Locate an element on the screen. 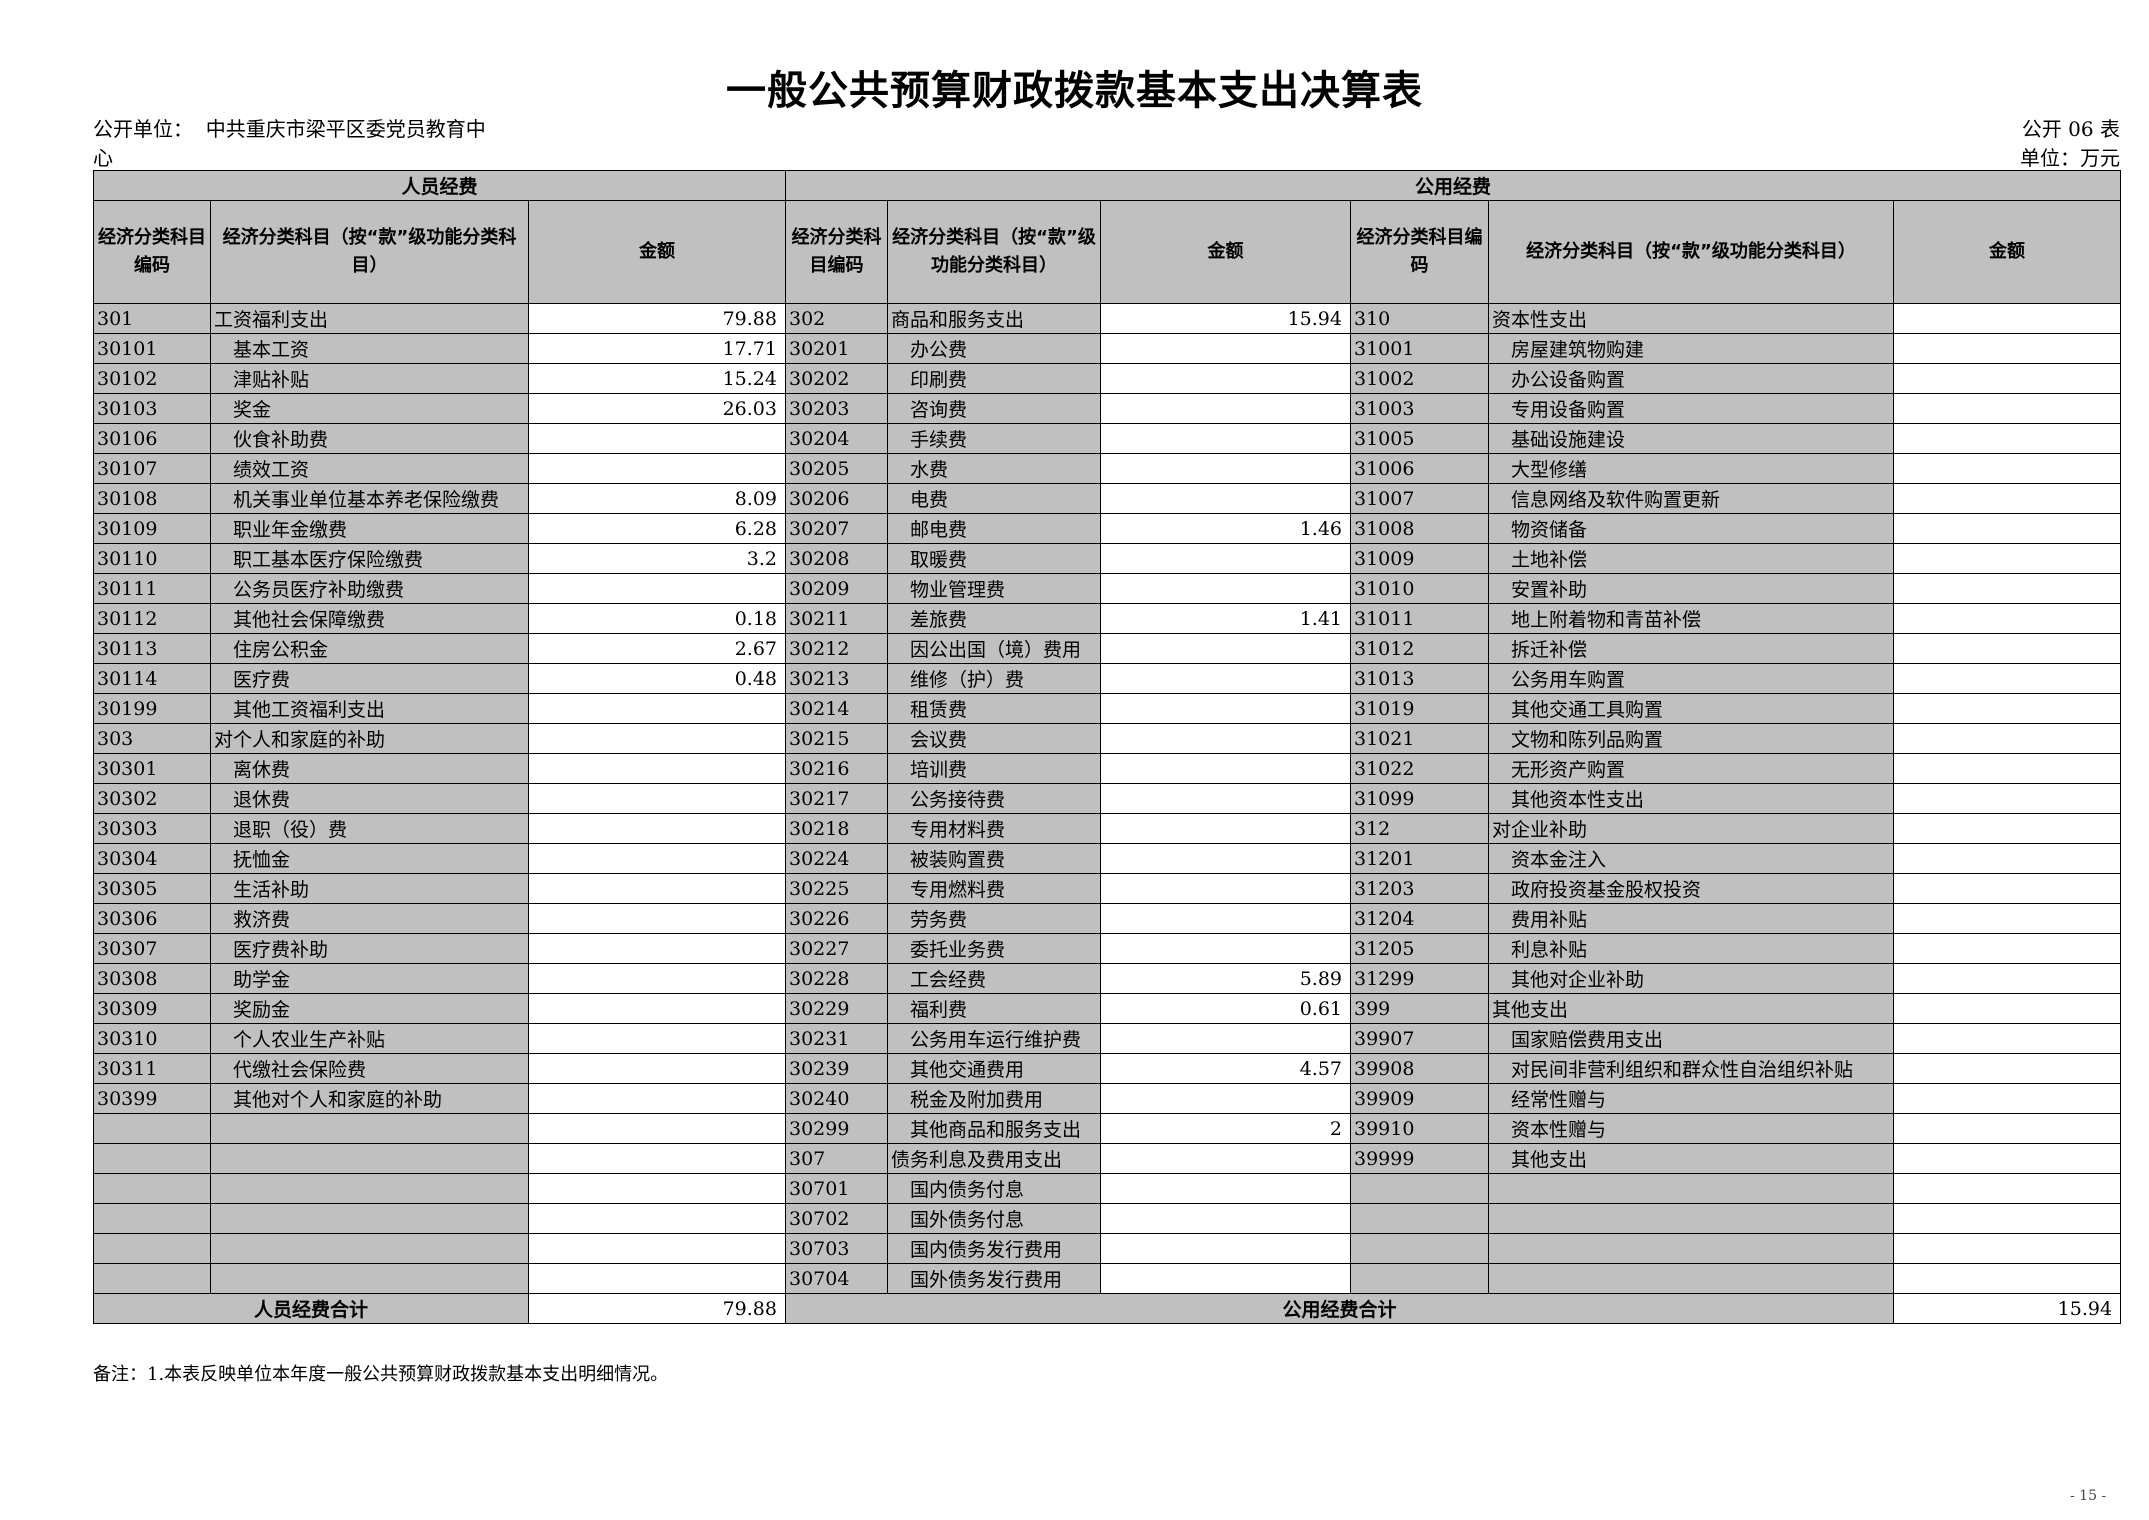 This screenshot has width=2149, height=1520. public-b-name: 其他支出 is located at coordinates (1691, 1008).